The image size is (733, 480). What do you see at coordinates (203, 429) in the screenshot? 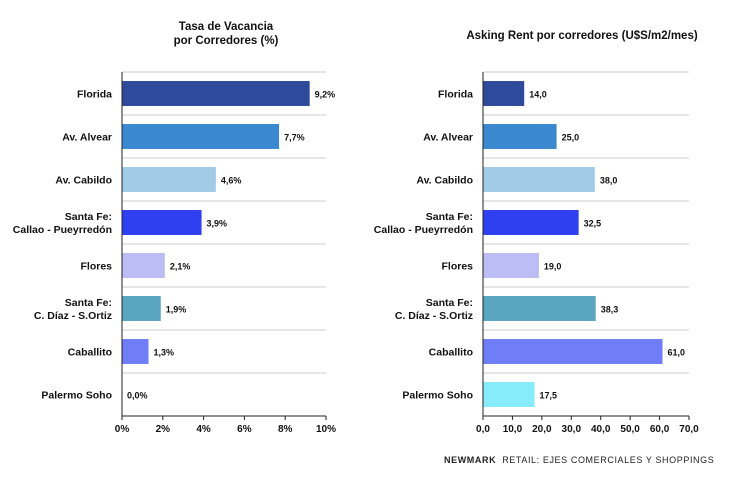
I see `x-tick-label: 4%` at bounding box center [203, 429].